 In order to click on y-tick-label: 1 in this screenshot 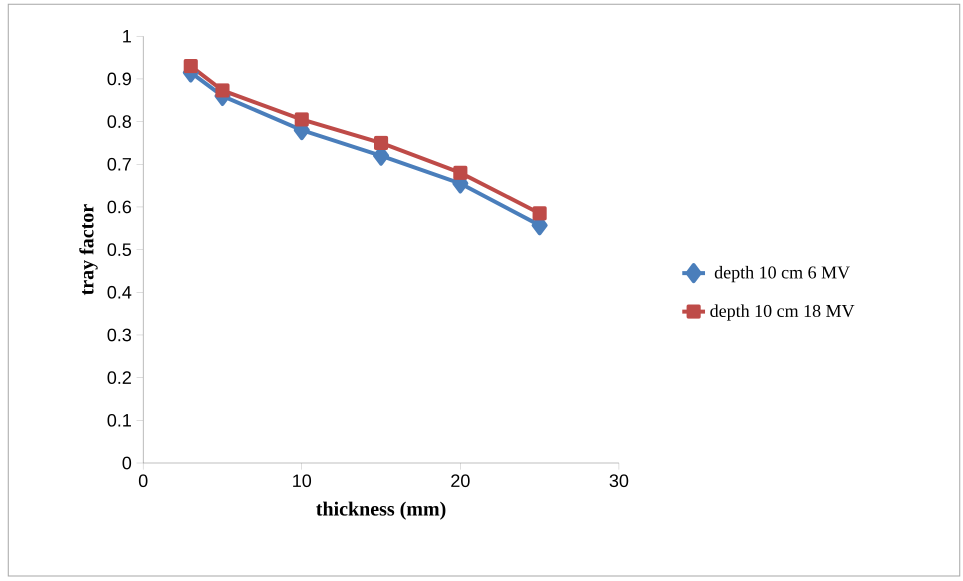, I will do `click(127, 36)`.